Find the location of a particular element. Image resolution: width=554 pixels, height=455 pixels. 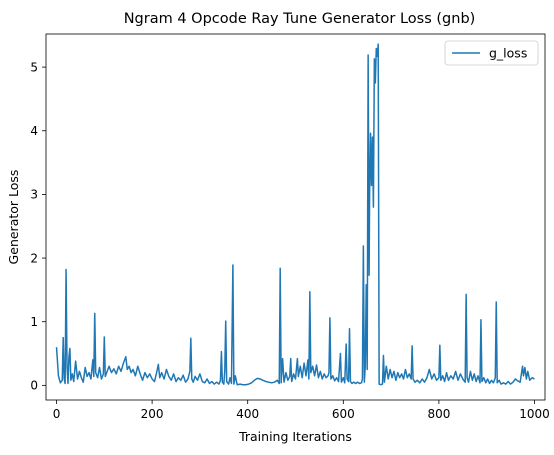

y-tick-label: 1 is located at coordinates (34, 322).